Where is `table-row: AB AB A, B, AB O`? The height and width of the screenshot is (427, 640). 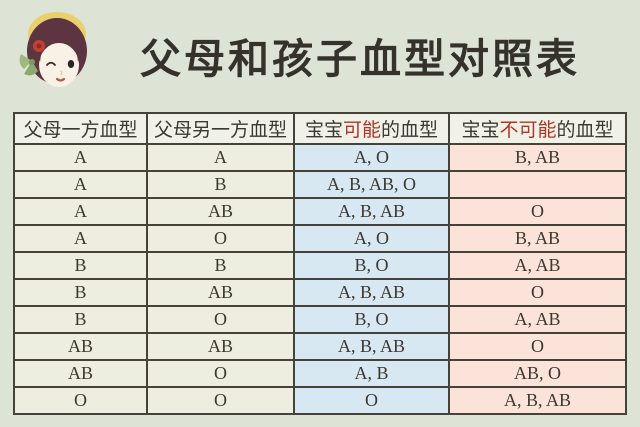 table-row: AB AB A, B, AB O is located at coordinates (320, 346).